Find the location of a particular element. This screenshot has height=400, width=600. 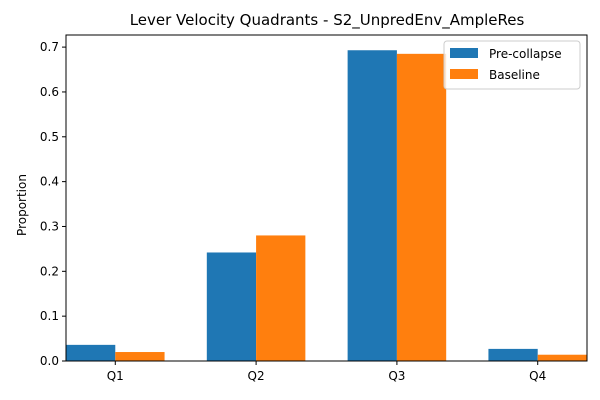

bar-baseline-q3 is located at coordinates (421, 207).